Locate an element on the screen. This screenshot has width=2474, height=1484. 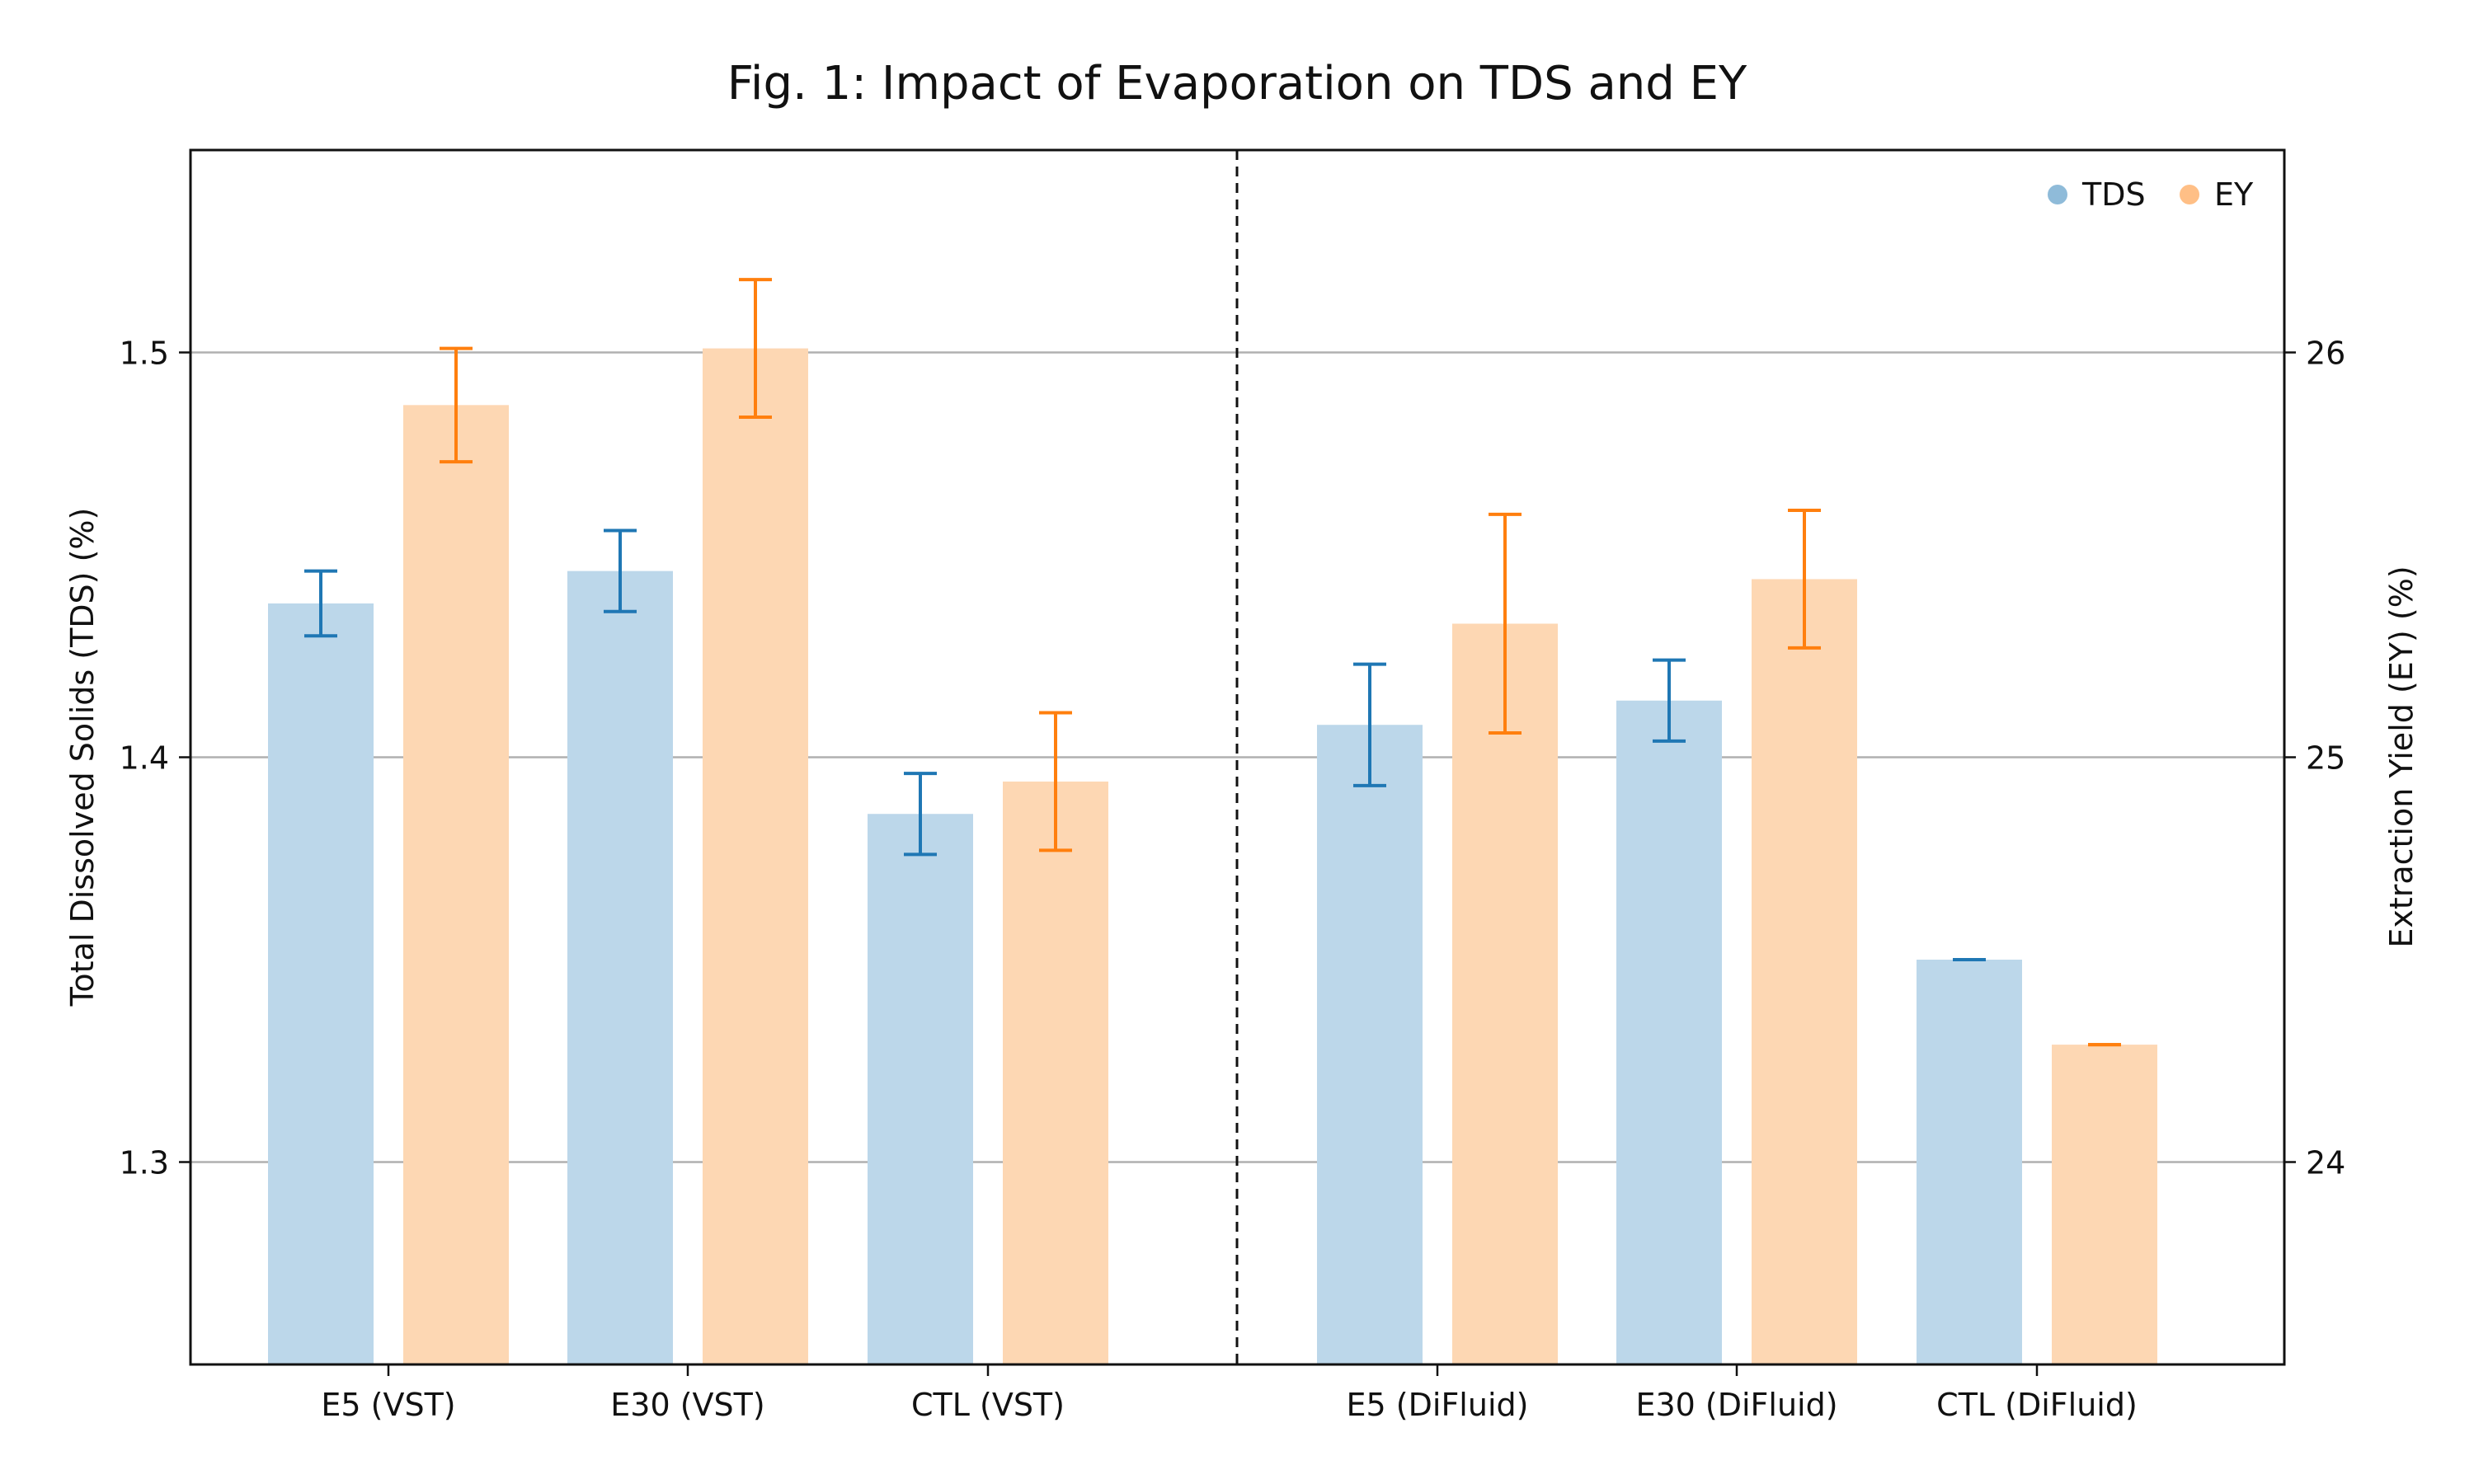
legend-item-tds: TDS is located at coordinates (2097, 194).